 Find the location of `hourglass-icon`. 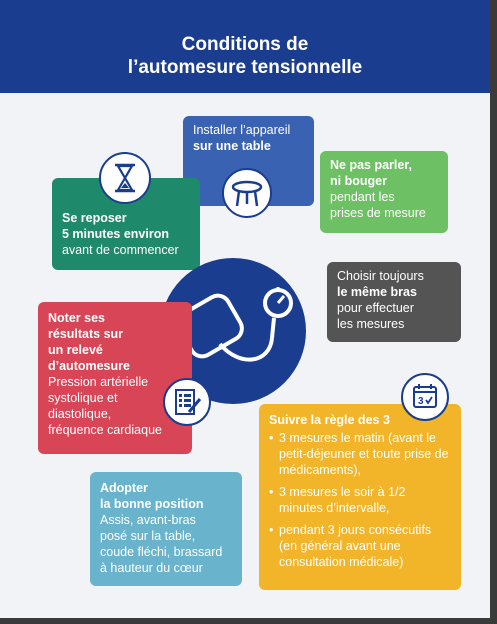

hourglass-icon is located at coordinates (125, 178).